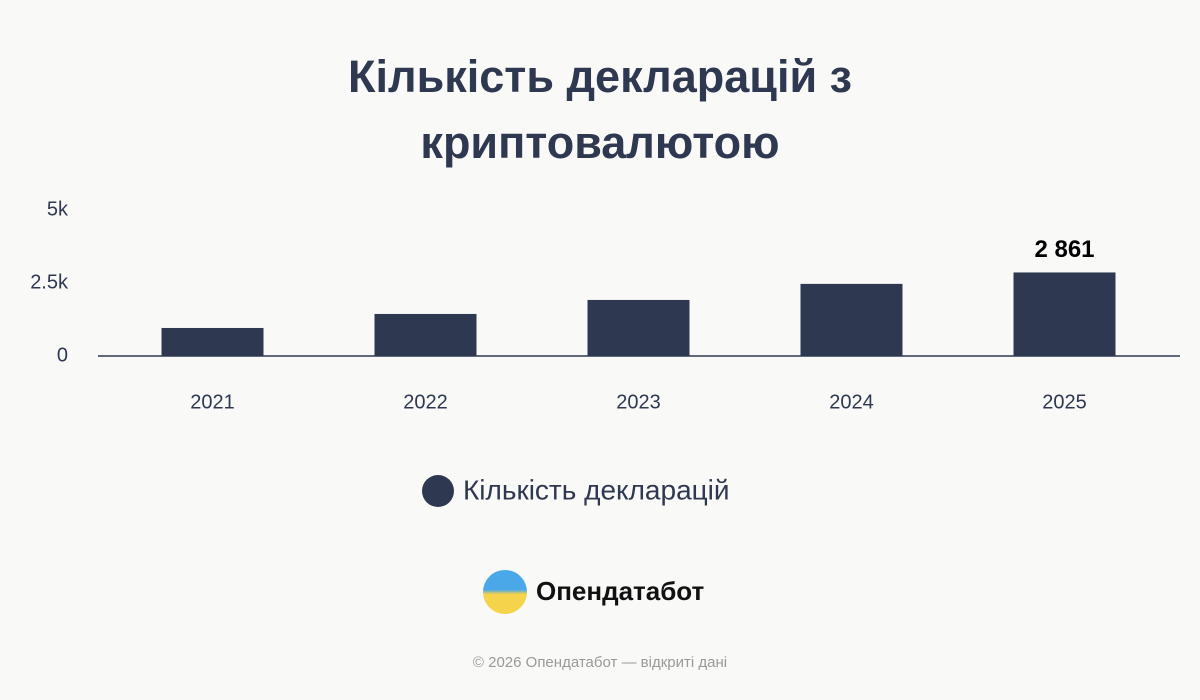  Describe the element at coordinates (58, 209) in the screenshot. I see `y-tick-label: 5k` at that location.